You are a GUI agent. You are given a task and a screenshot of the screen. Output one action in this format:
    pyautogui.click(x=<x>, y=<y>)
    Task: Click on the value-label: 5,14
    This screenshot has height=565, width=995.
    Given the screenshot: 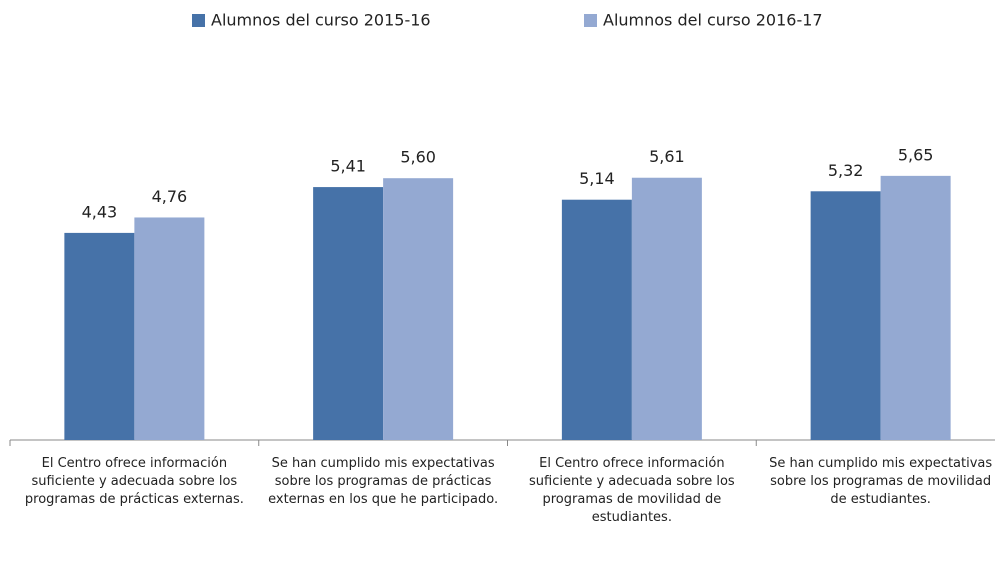 What is the action you would take?
    pyautogui.click(x=597, y=178)
    